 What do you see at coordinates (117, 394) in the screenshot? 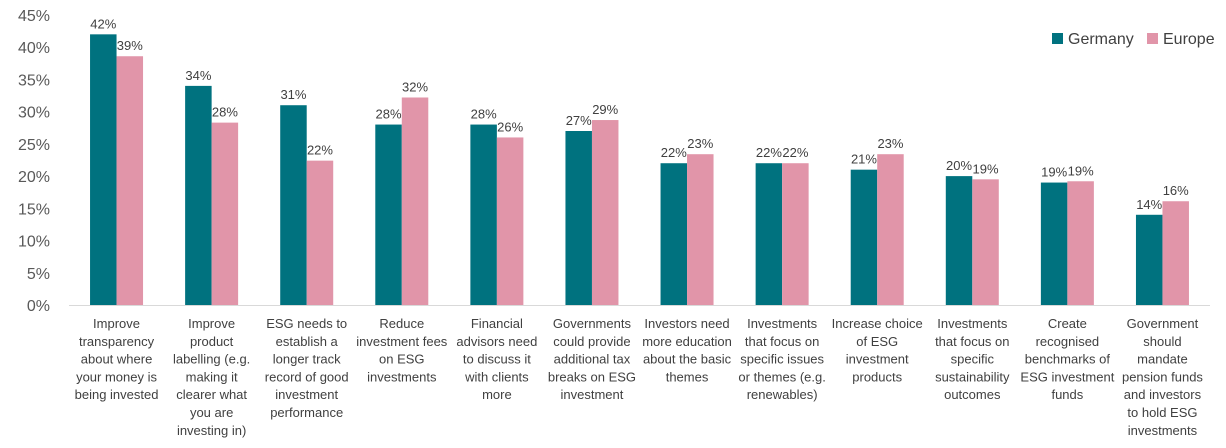
I see `x-category-label-line: being invested` at bounding box center [117, 394].